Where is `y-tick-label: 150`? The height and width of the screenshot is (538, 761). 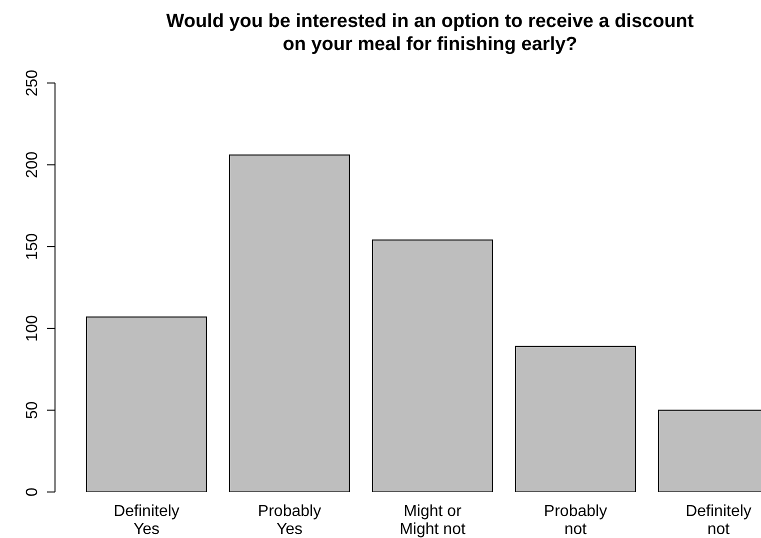 y-tick-label: 150 is located at coordinates (32, 246).